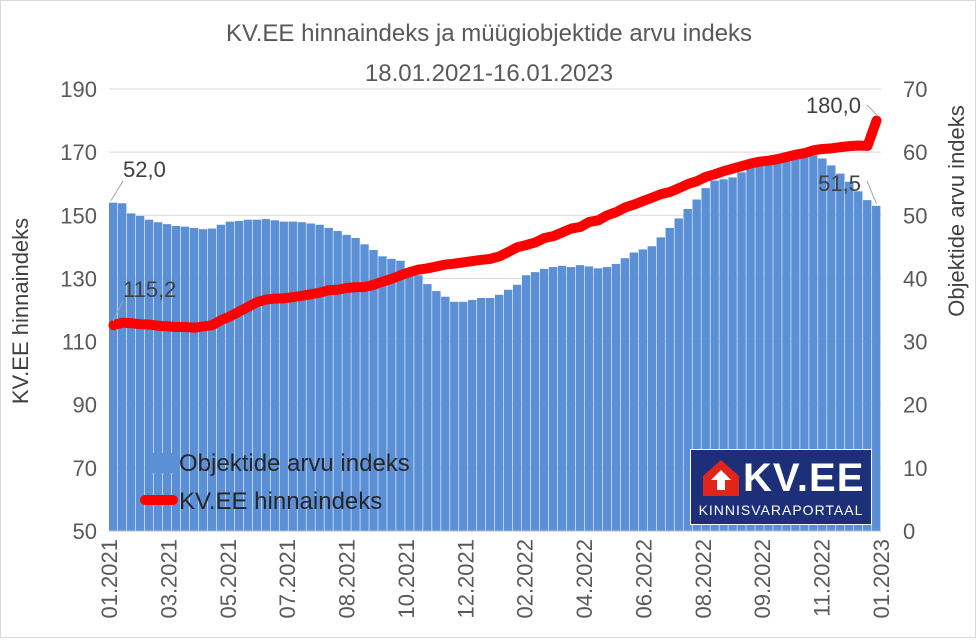  What do you see at coordinates (915, 89) in the screenshot?
I see `right-tick-label: 70` at bounding box center [915, 89].